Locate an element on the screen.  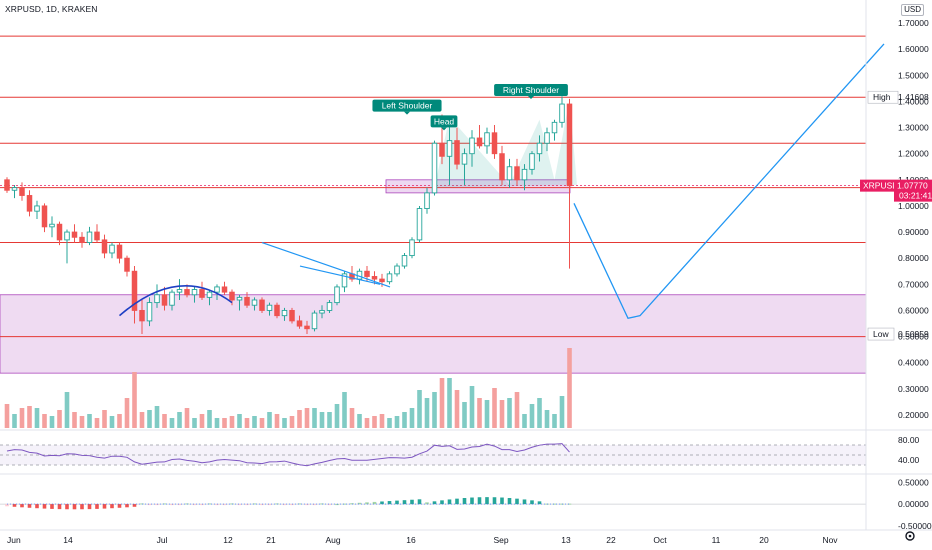
gear-ring is located at coordinates (910, 536).